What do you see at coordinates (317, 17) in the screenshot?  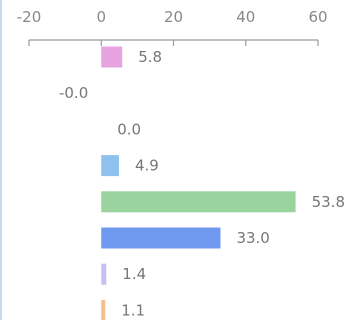 I see `x-tick-label: 60` at bounding box center [317, 17].